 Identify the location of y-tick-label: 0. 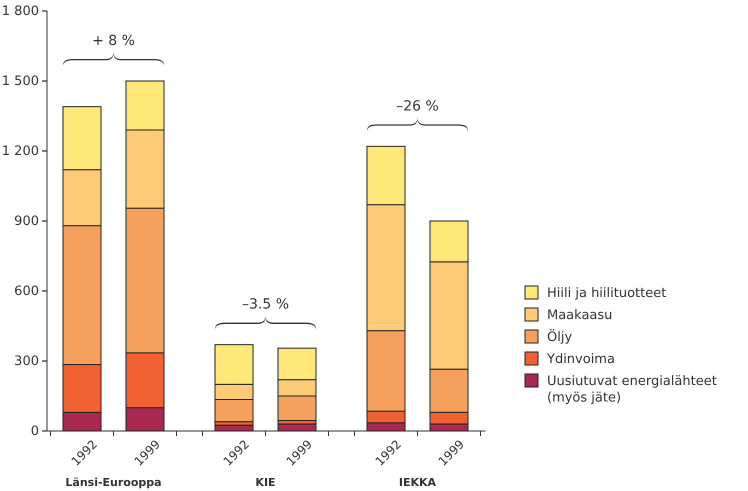
(34, 432).